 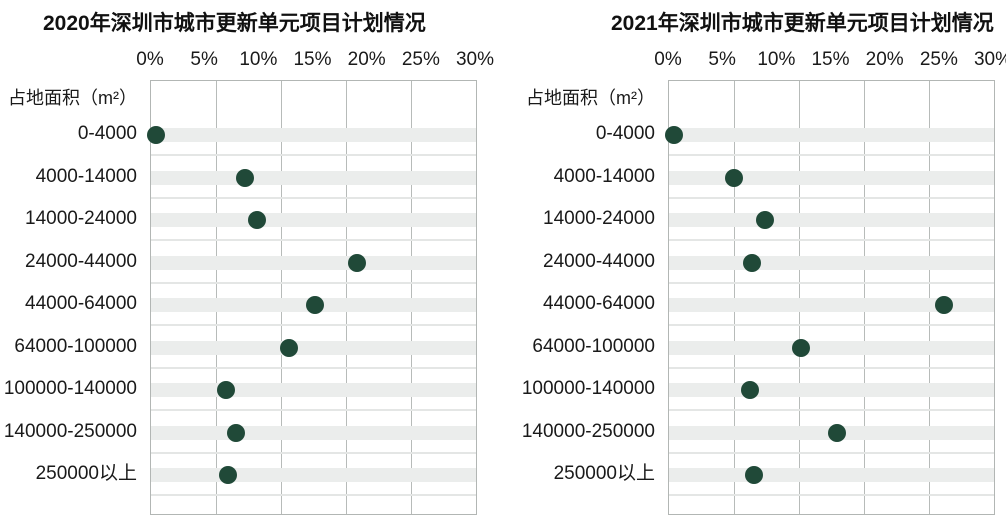 What do you see at coordinates (802, 23) in the screenshot?
I see `chart-title-2021: 2021年深圳市城市更新单元项目计划情况` at bounding box center [802, 23].